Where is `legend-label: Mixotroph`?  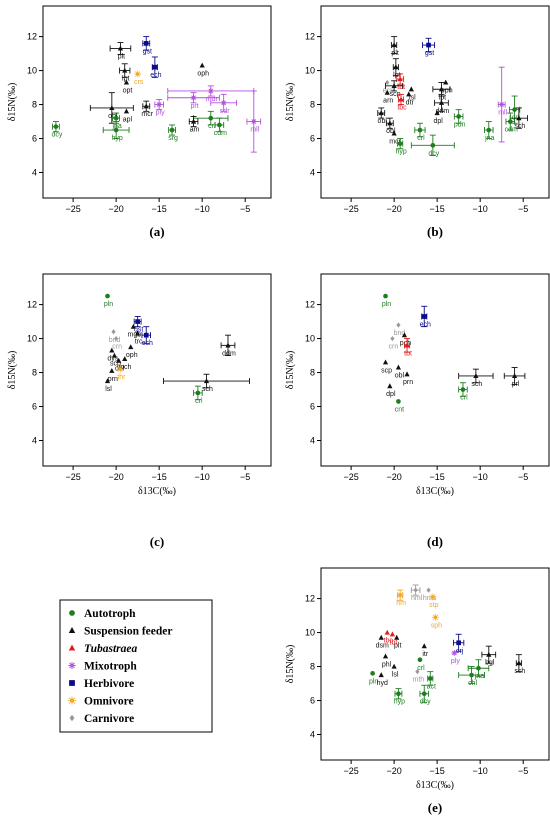
legend-label: Mixotroph is located at coordinates (110, 667).